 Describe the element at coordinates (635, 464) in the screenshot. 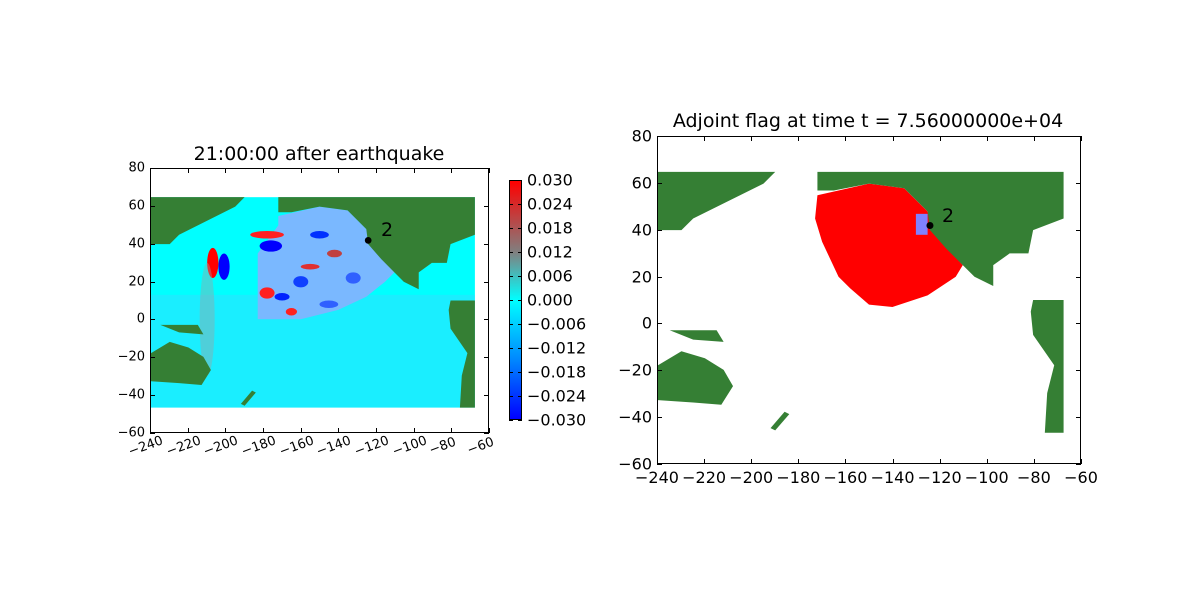

I see `y-tick-label: −60` at that location.